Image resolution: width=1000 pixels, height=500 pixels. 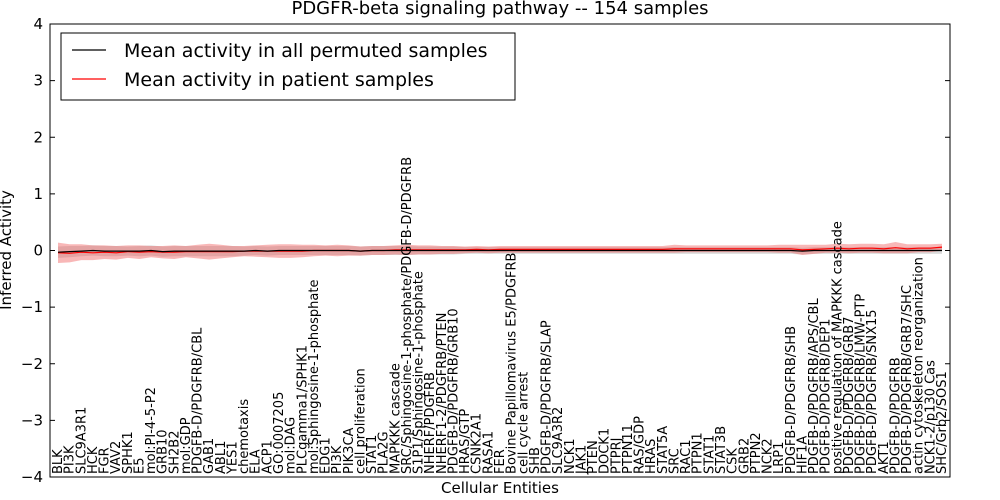 I want to click on permuted-mean-line, so click(x=499, y=251).